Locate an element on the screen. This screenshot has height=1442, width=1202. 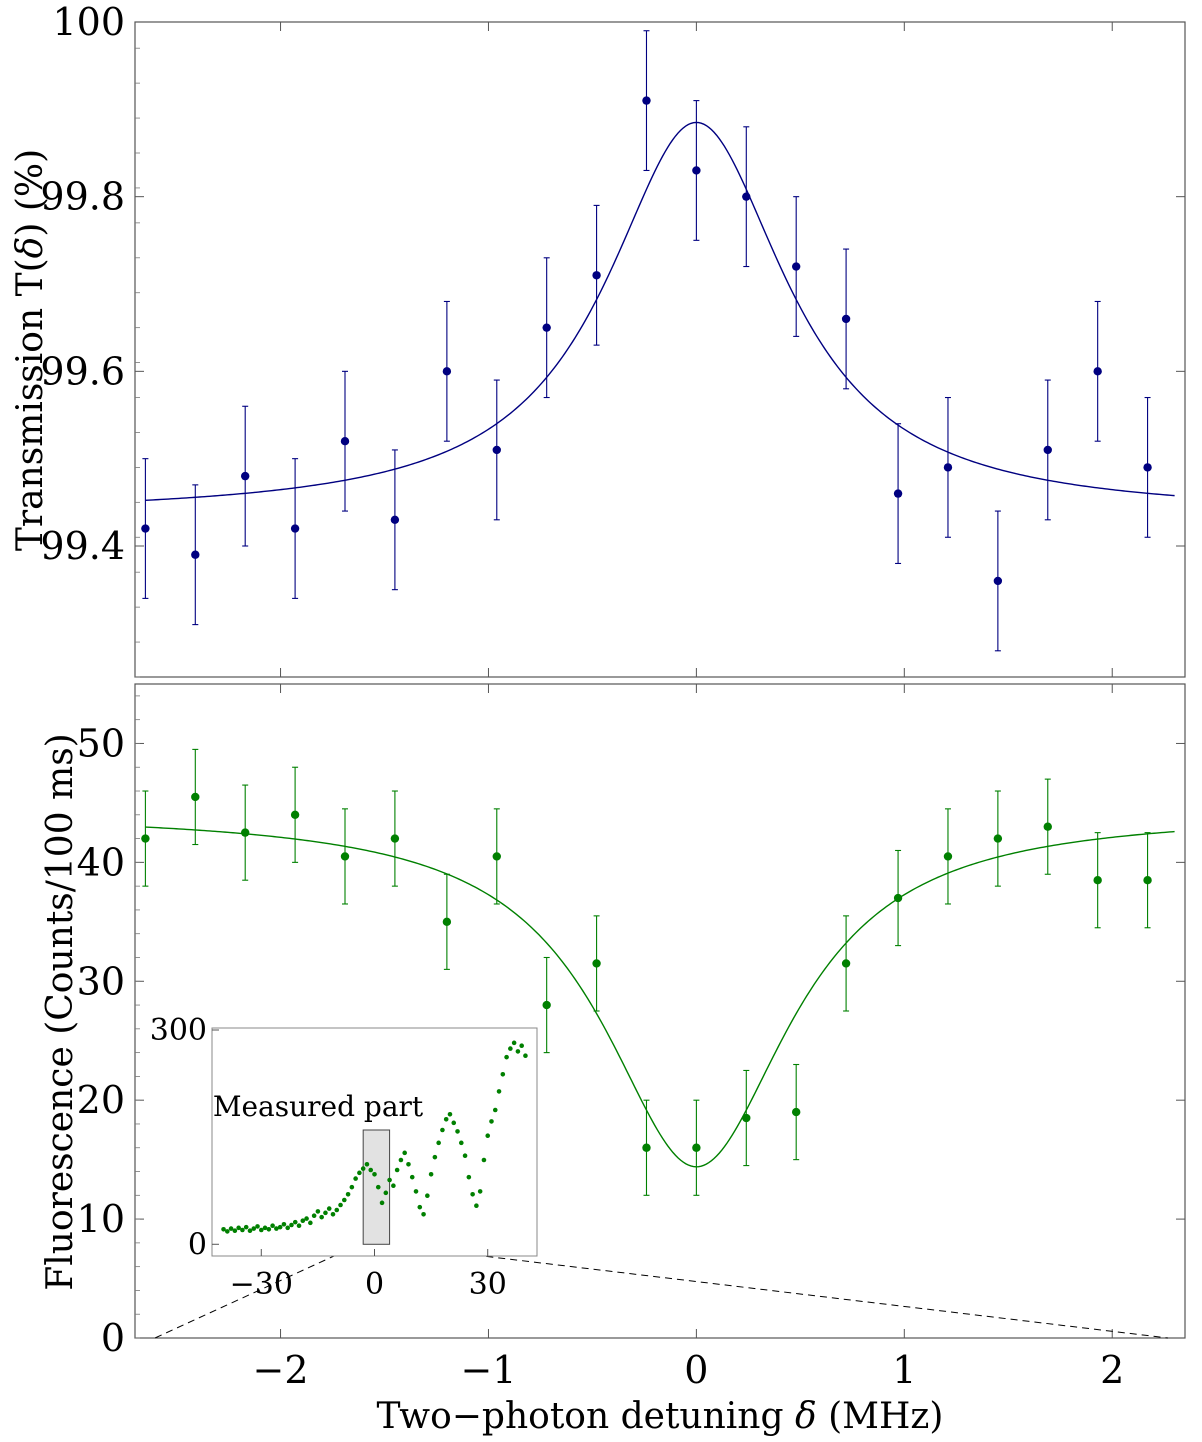
measured-part-label: Measured part is located at coordinates (318, 1106).